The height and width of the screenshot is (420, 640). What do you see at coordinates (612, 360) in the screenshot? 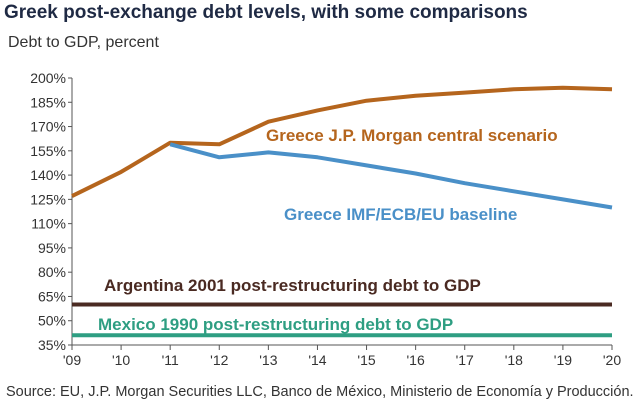
I see `x-tick-label: '20` at bounding box center [612, 360].